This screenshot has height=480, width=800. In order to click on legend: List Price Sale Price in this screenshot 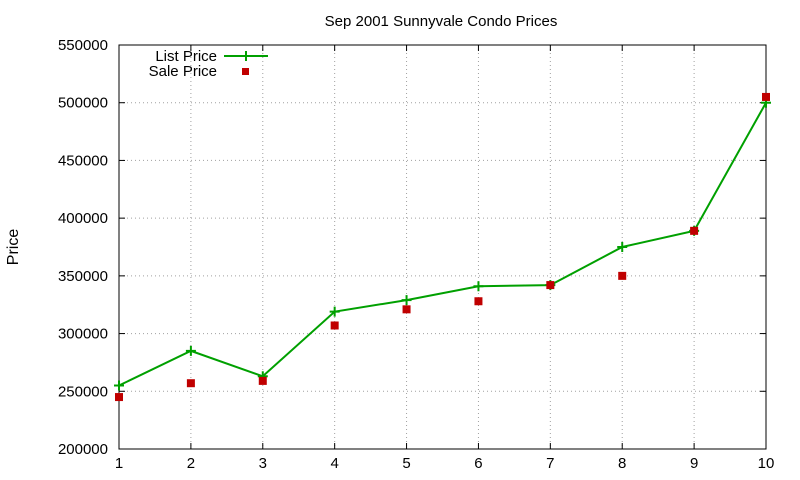, I will do `click(208, 64)`.